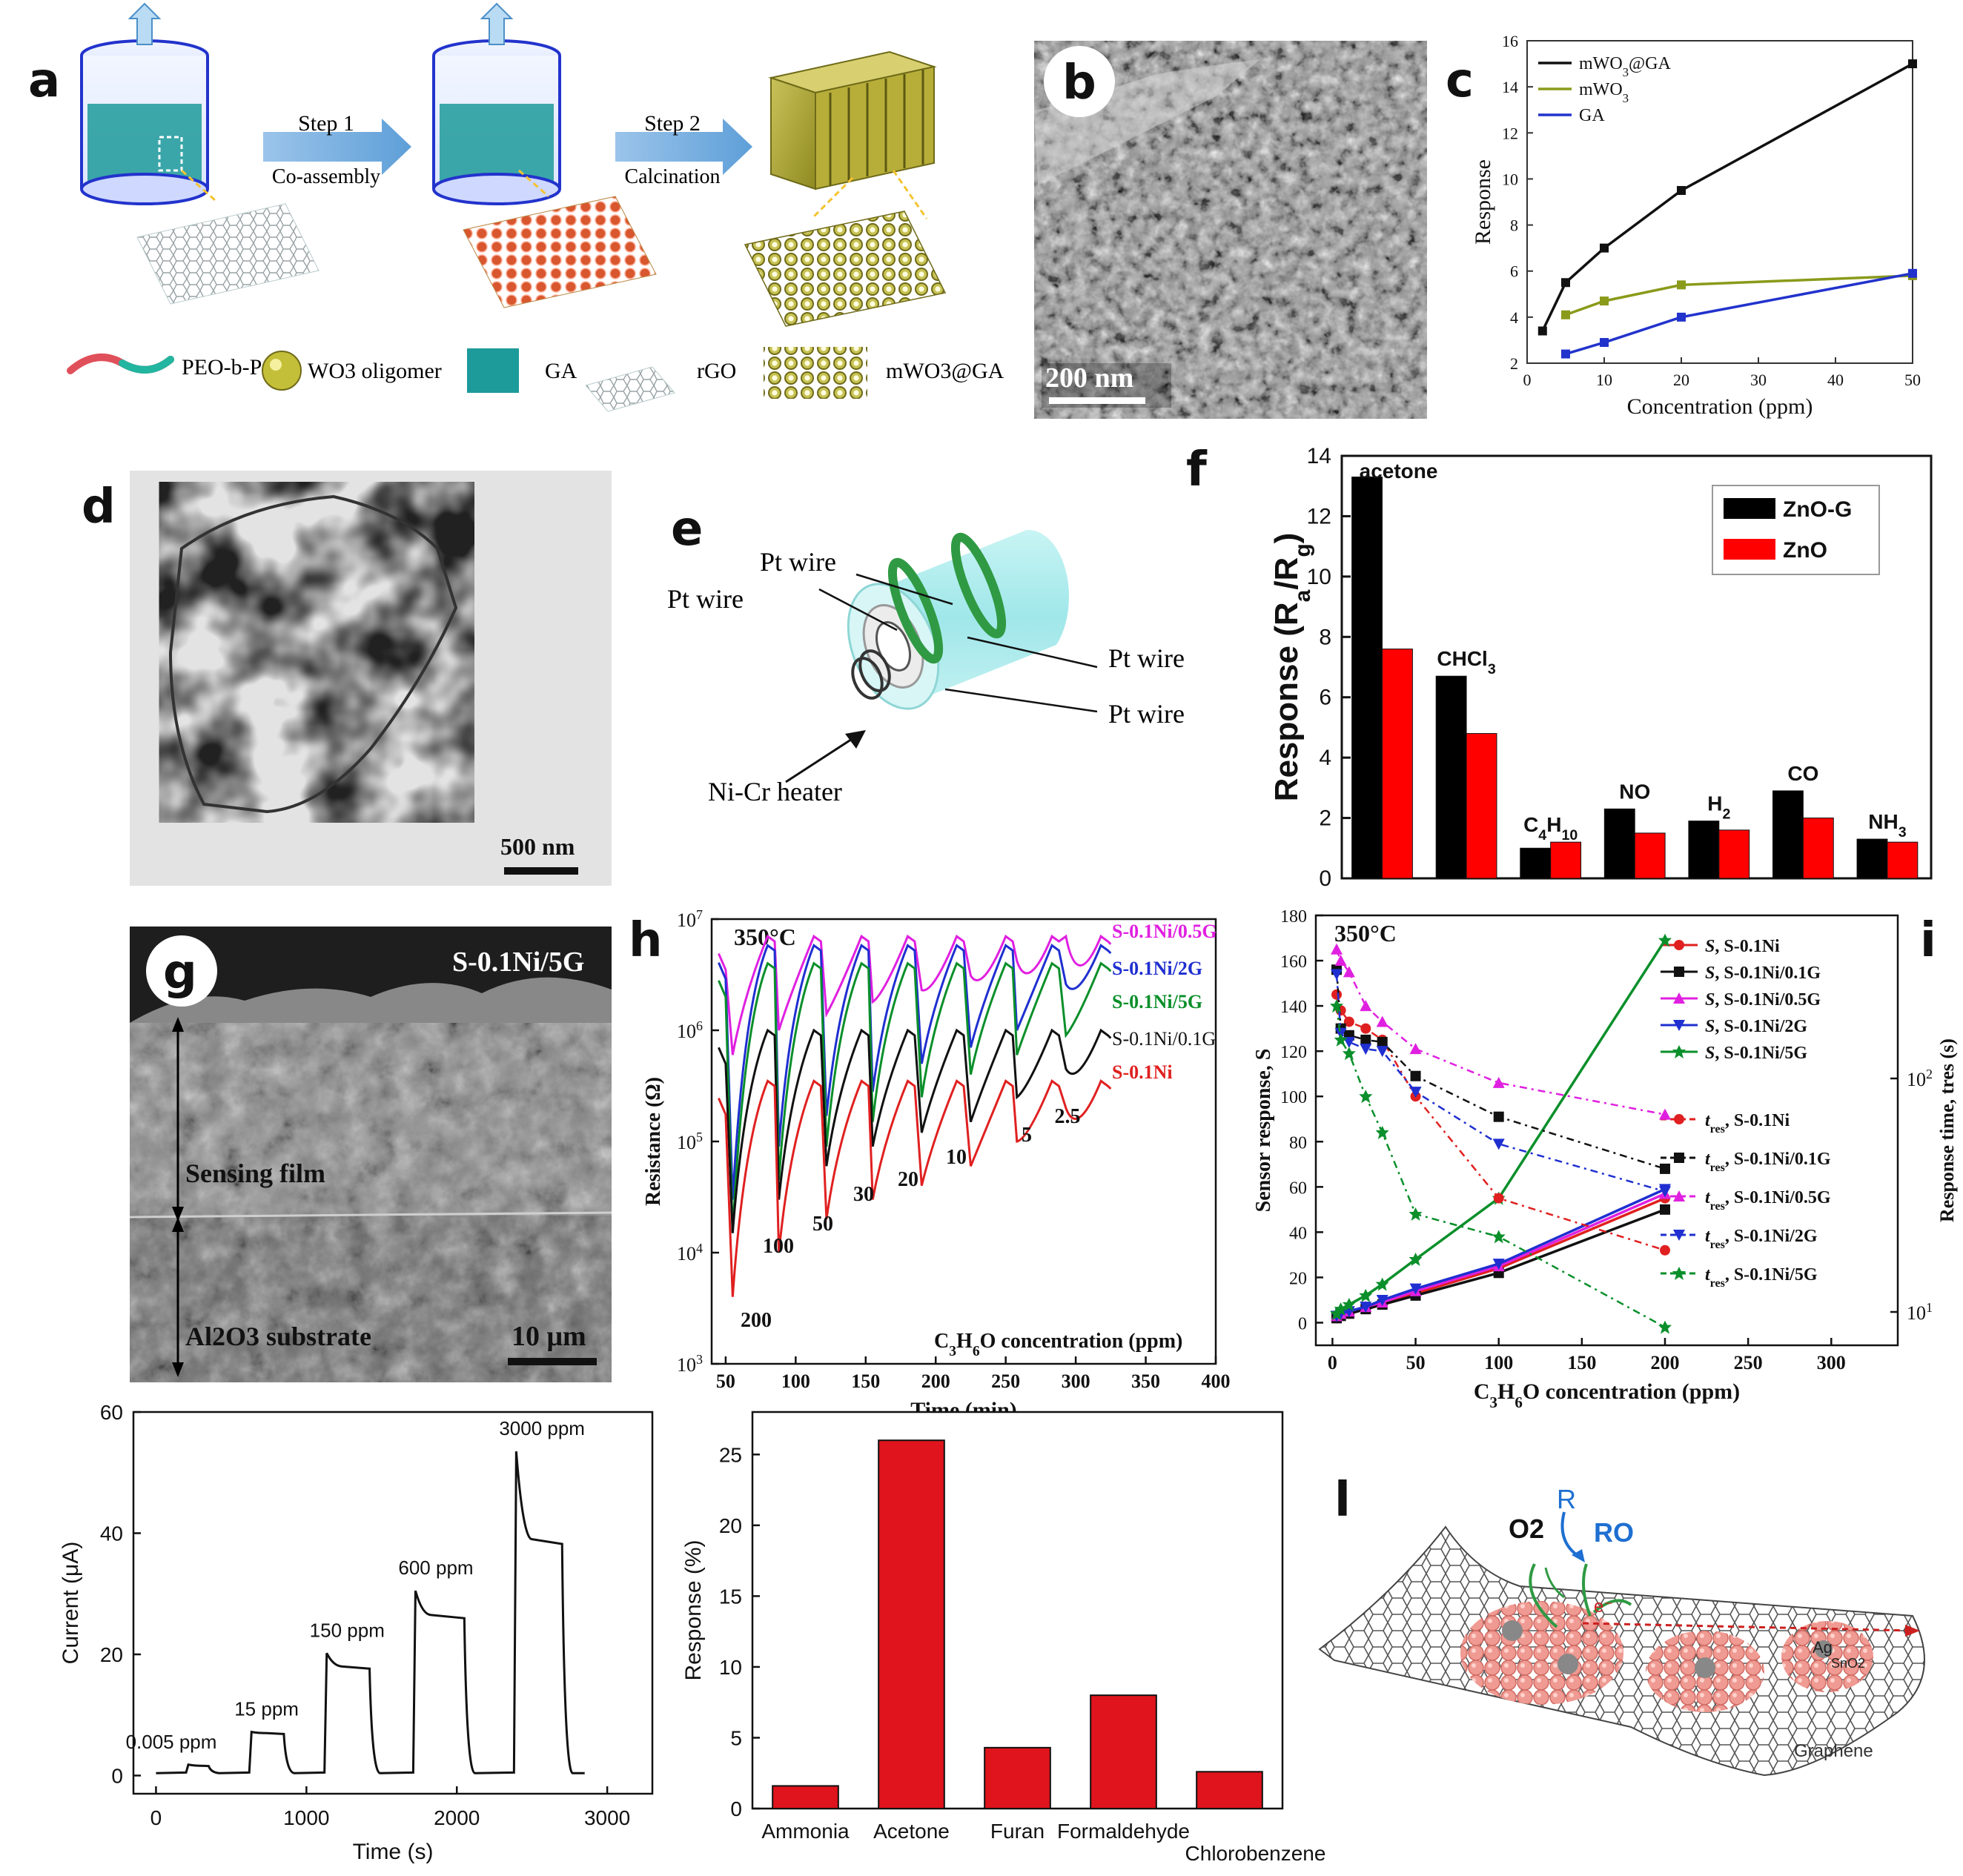  Describe the element at coordinates (326, 176) in the screenshot. I see `step1-sub: Co-assembly` at that location.